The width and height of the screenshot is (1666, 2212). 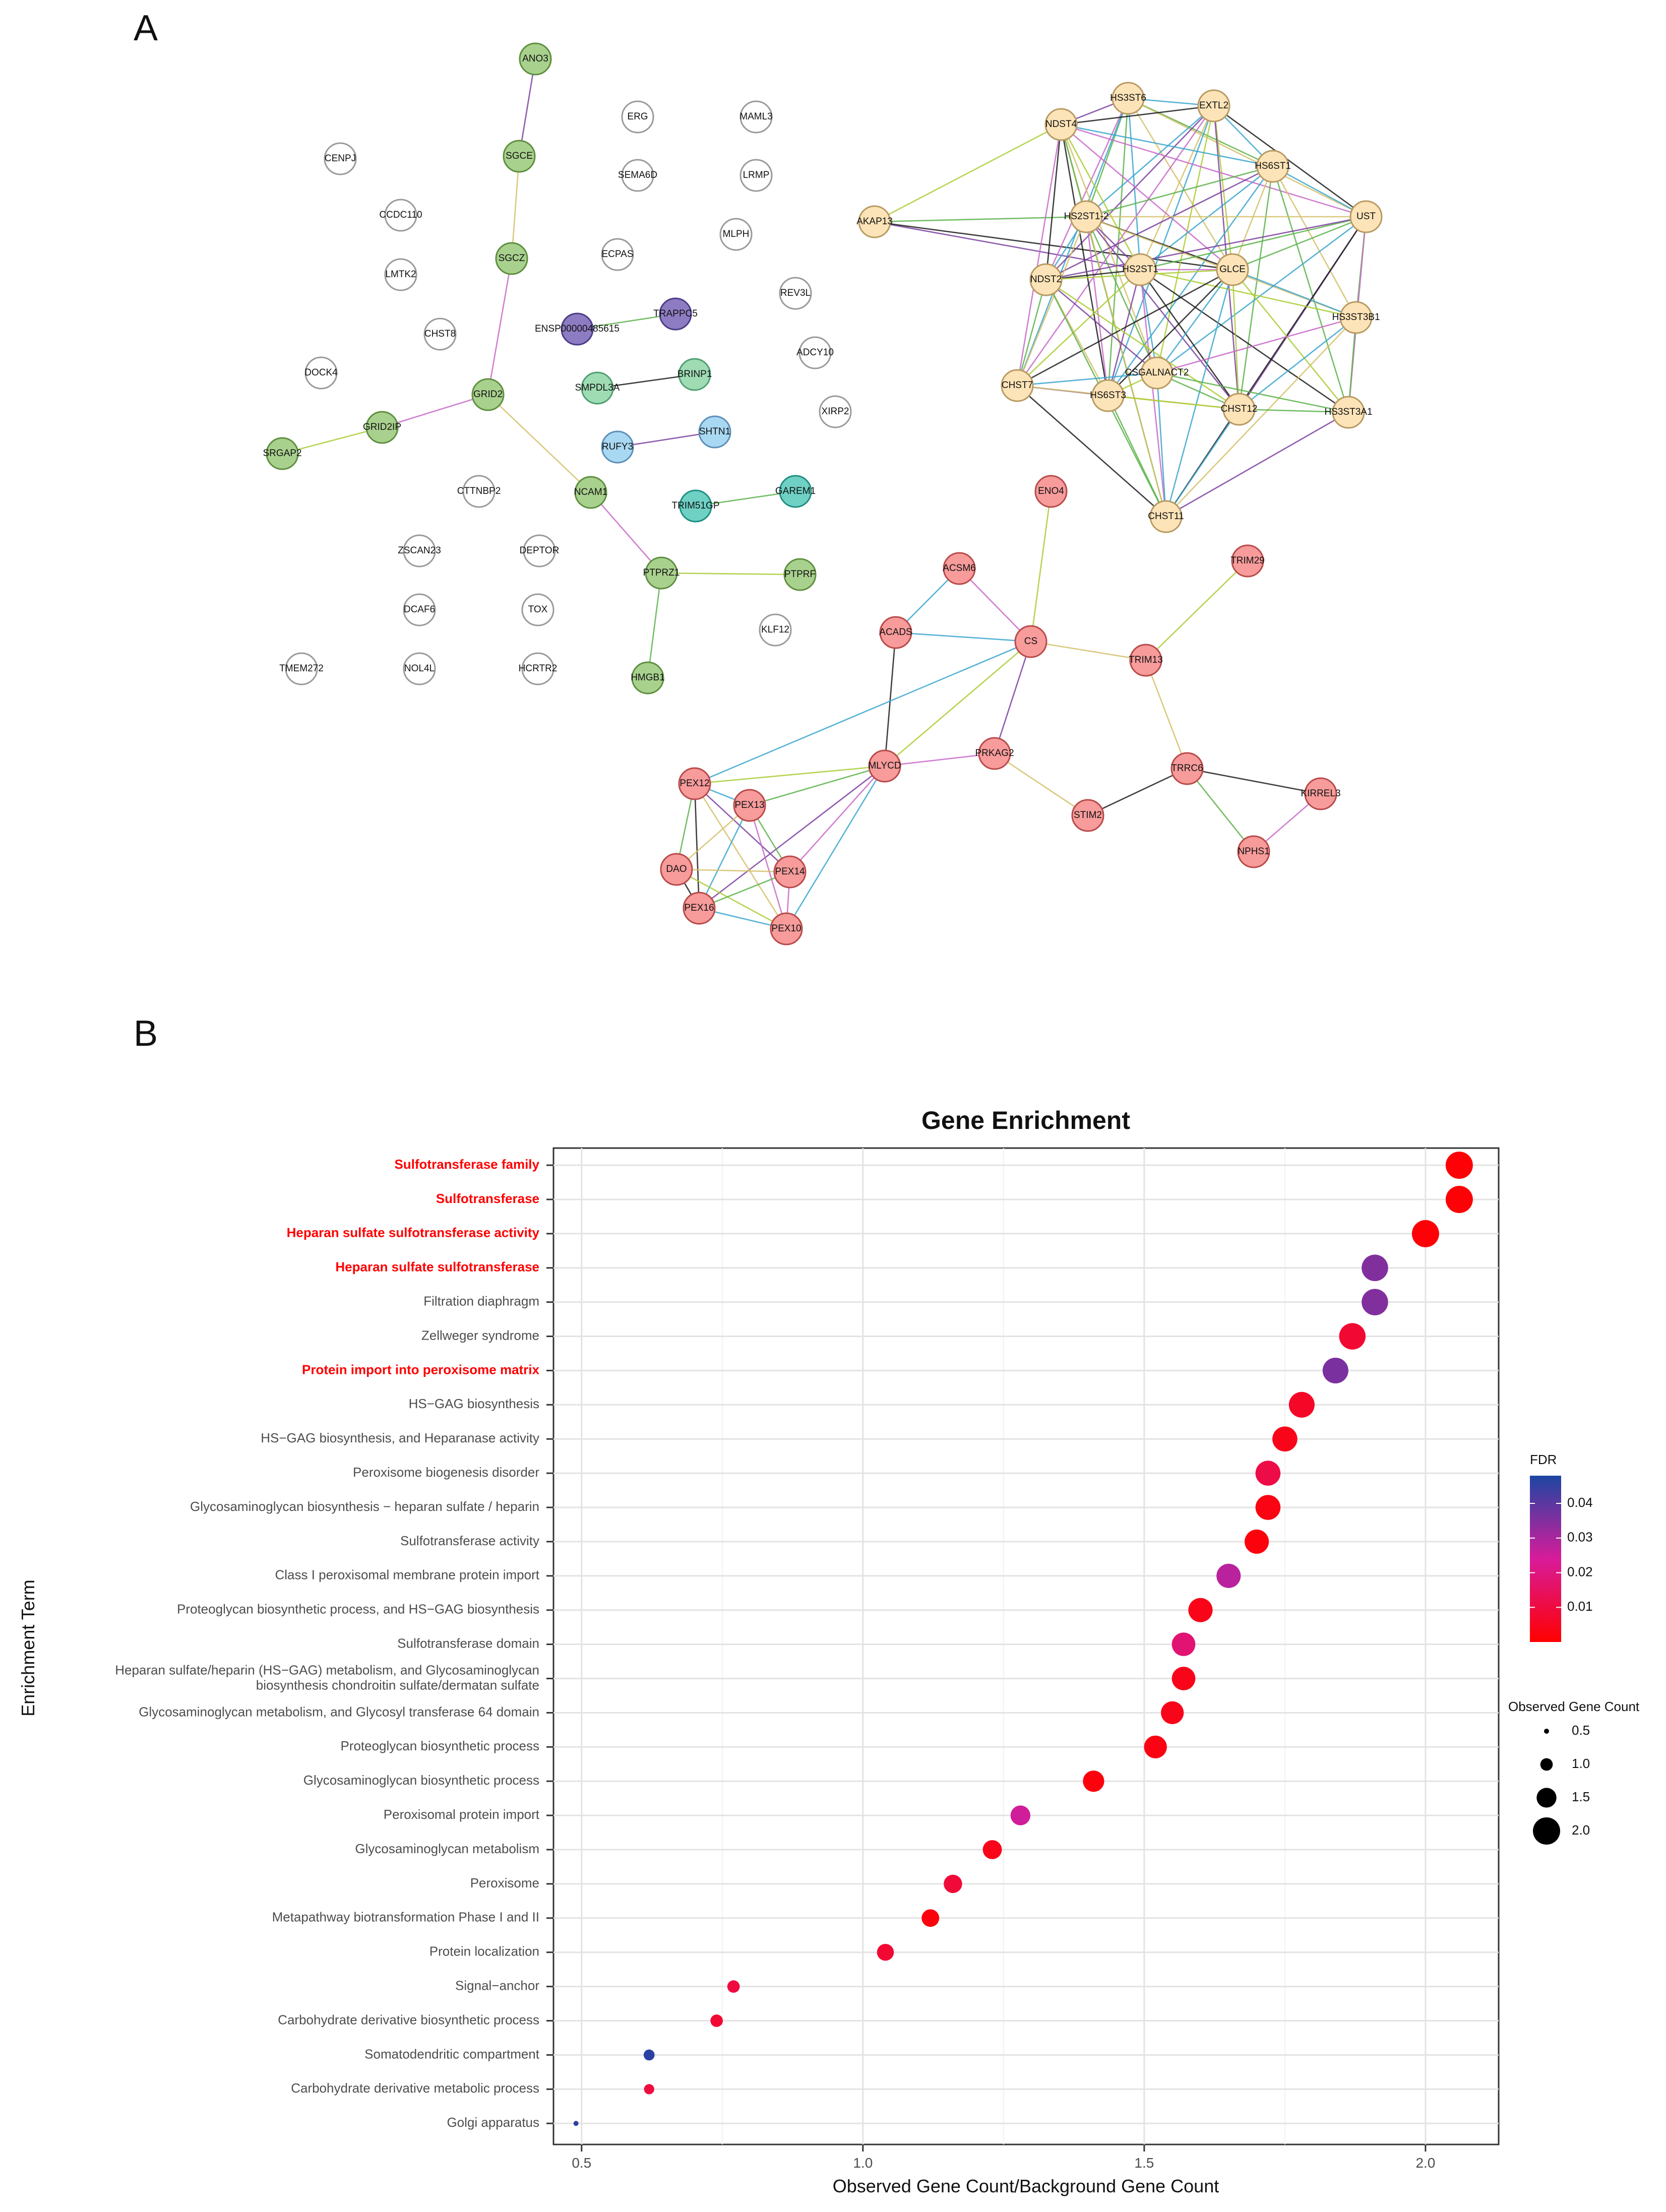 I want to click on edge-hs3st3b1-chst11, so click(x=1260, y=417).